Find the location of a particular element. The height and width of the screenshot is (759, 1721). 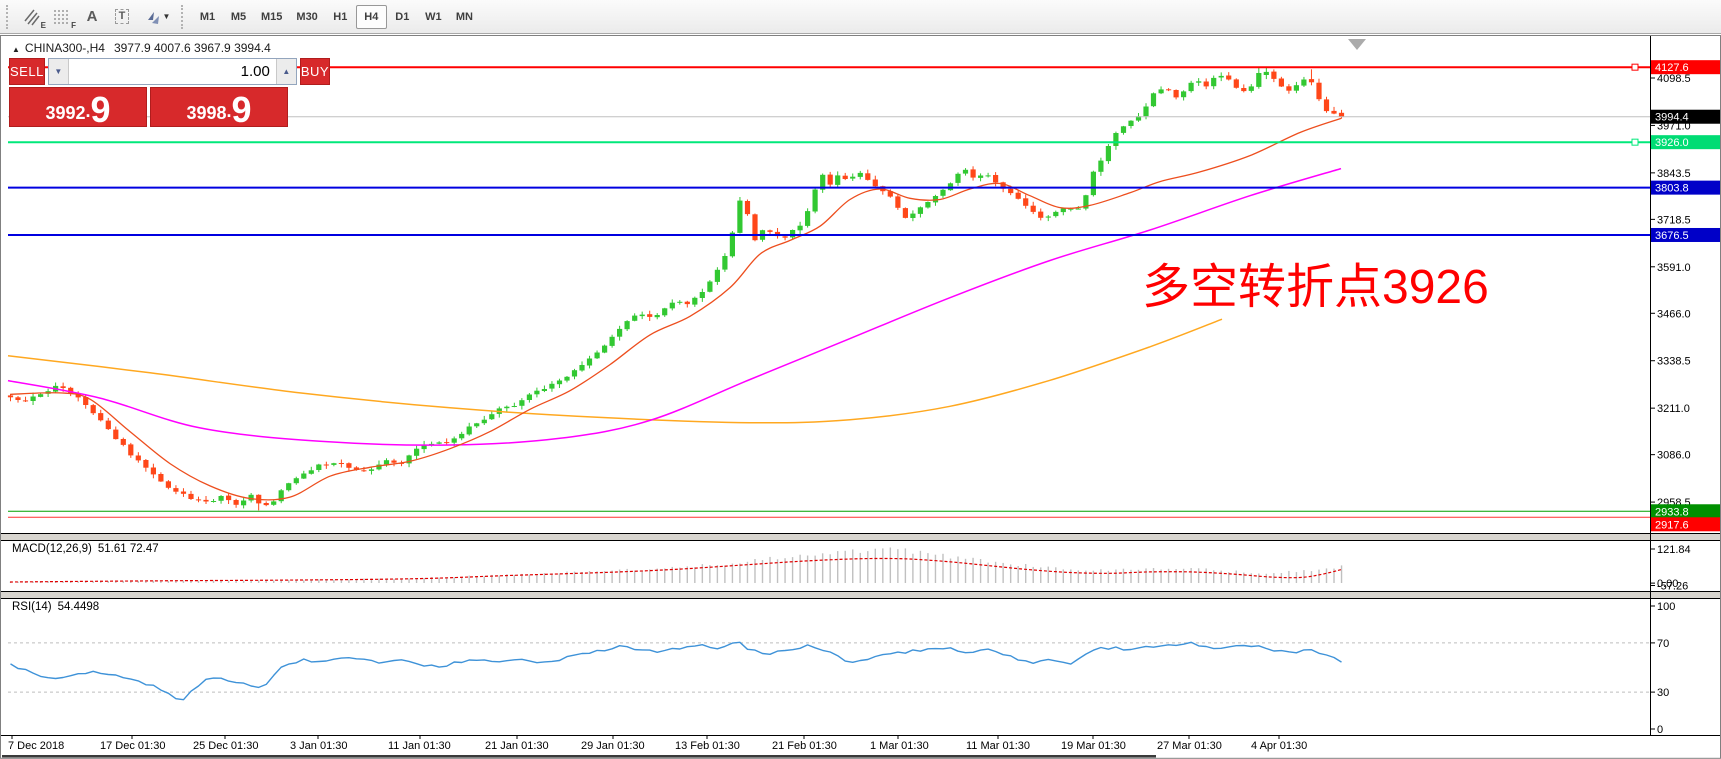

time-axis-label: 3 Jan 01:30 is located at coordinates (319, 746).